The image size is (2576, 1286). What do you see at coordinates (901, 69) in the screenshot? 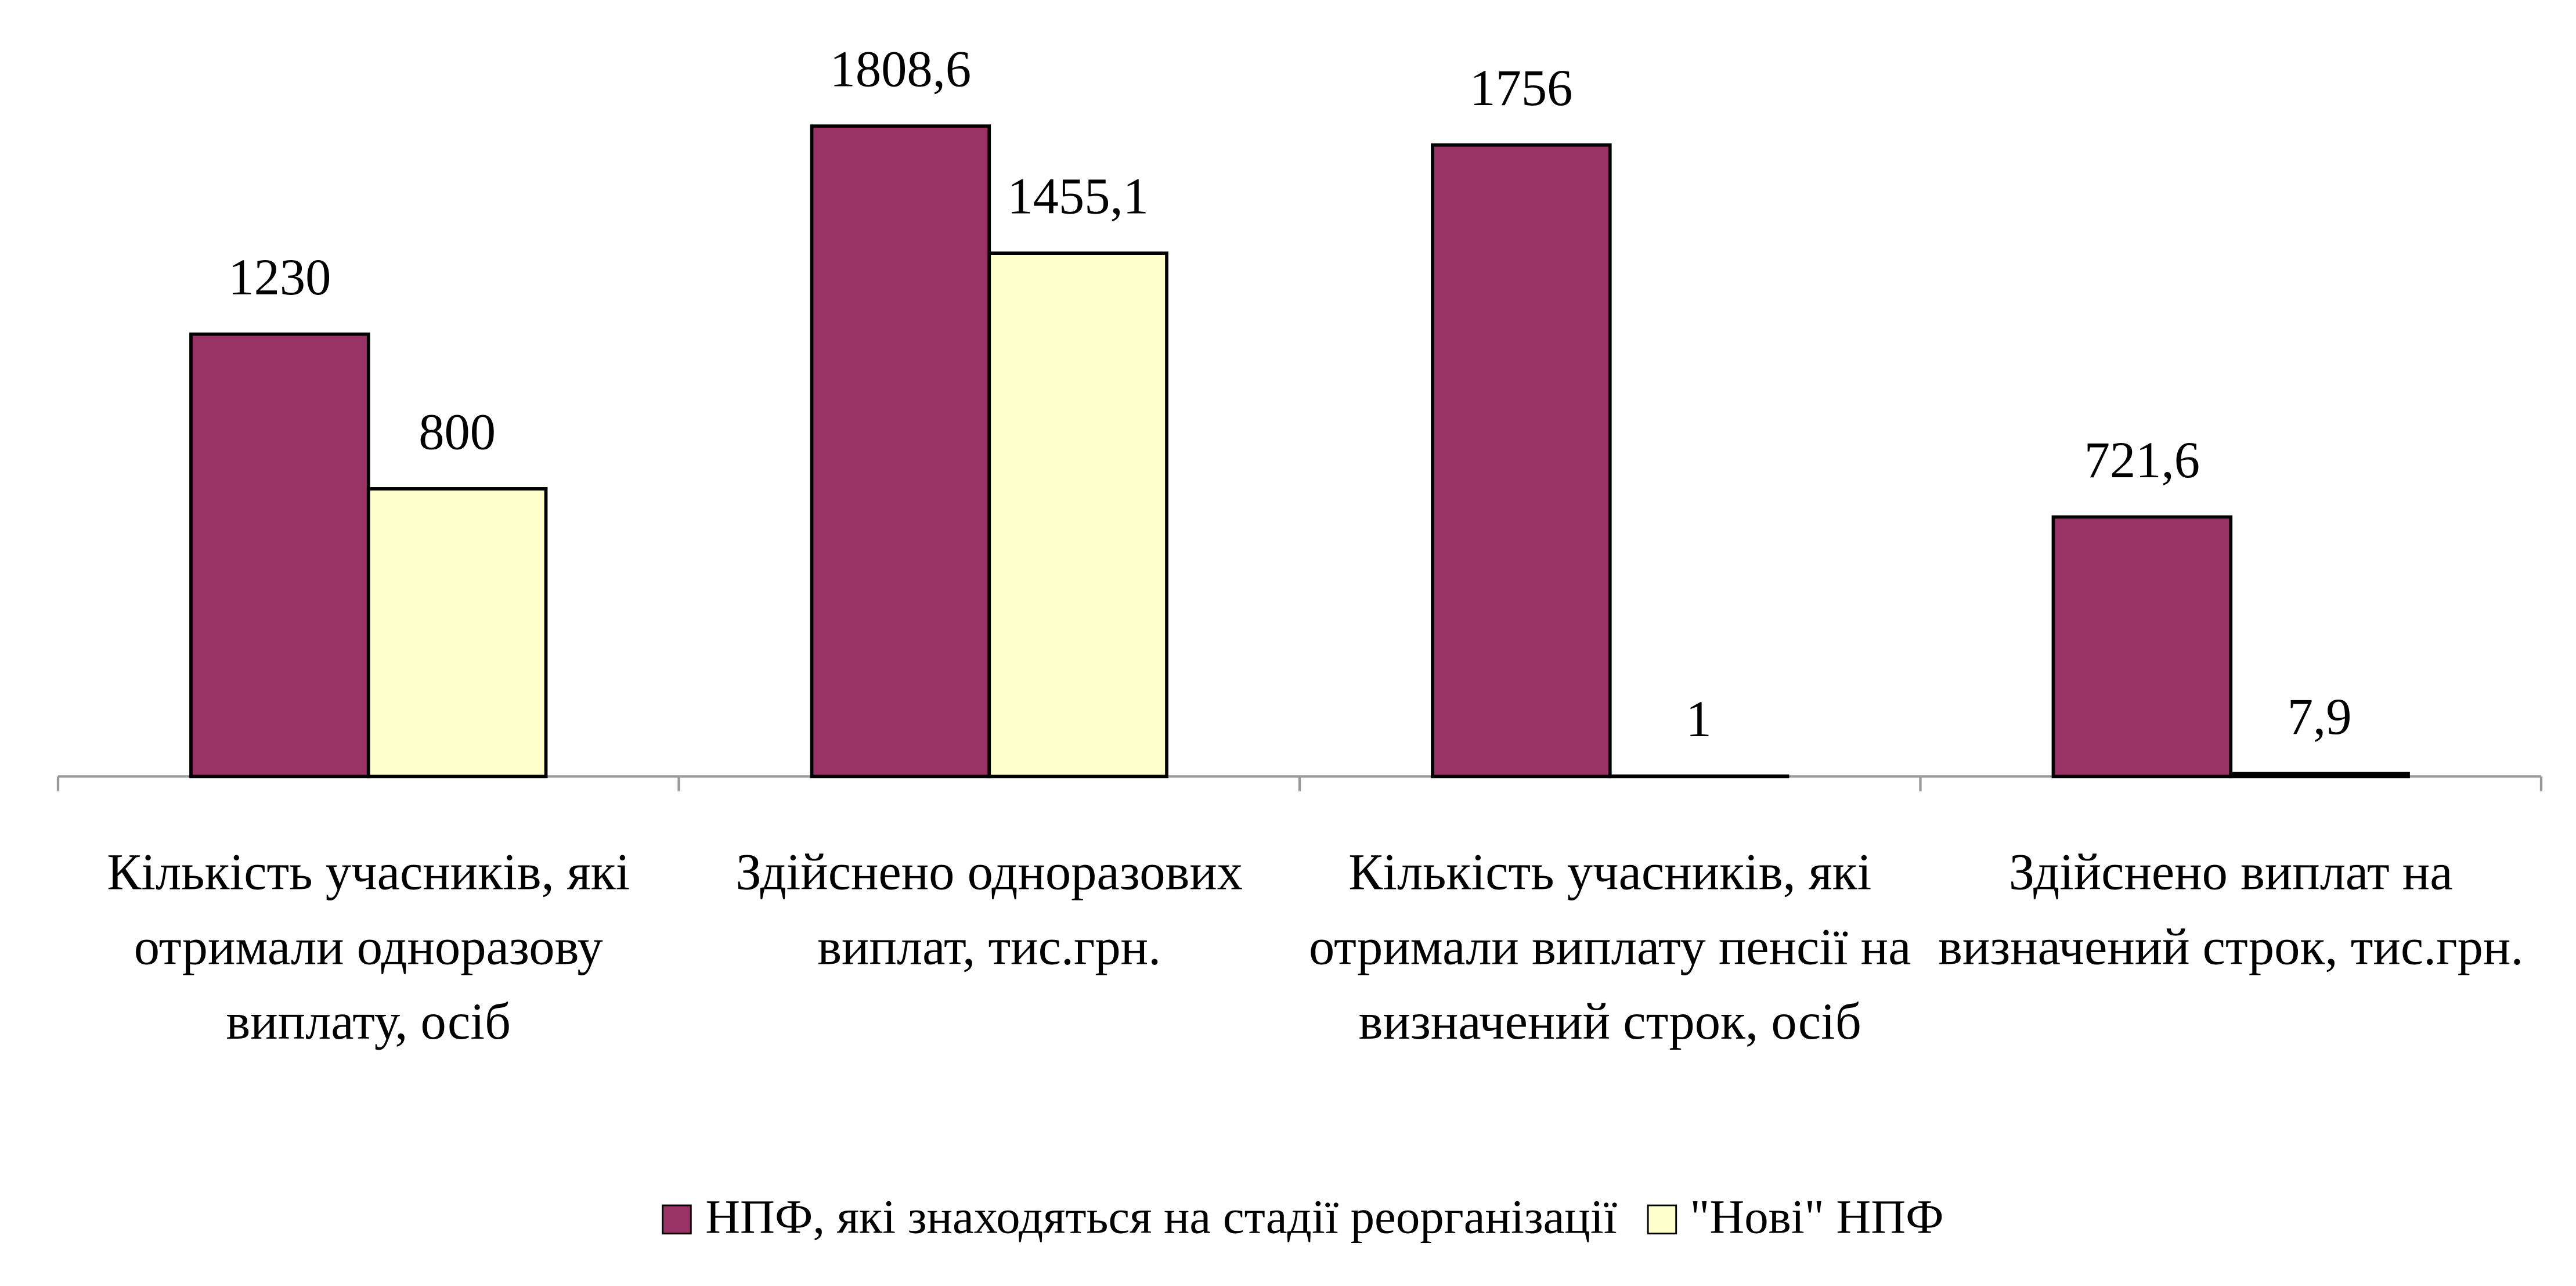
I see `value-label: 1808,6` at bounding box center [901, 69].